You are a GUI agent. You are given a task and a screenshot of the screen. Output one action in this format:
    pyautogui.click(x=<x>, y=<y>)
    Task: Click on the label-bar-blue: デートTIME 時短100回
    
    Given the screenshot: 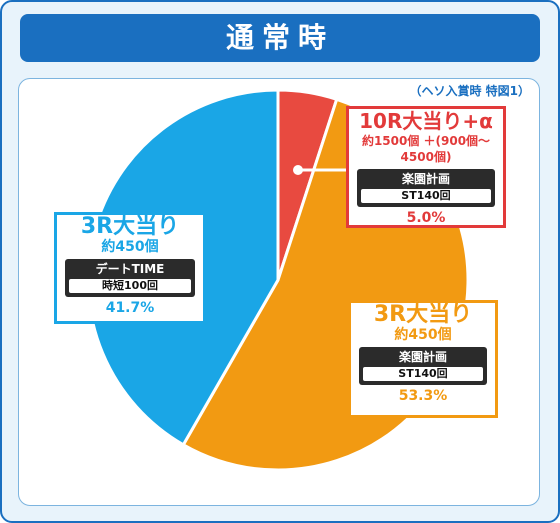 What is the action you would take?
    pyautogui.click(x=130, y=278)
    